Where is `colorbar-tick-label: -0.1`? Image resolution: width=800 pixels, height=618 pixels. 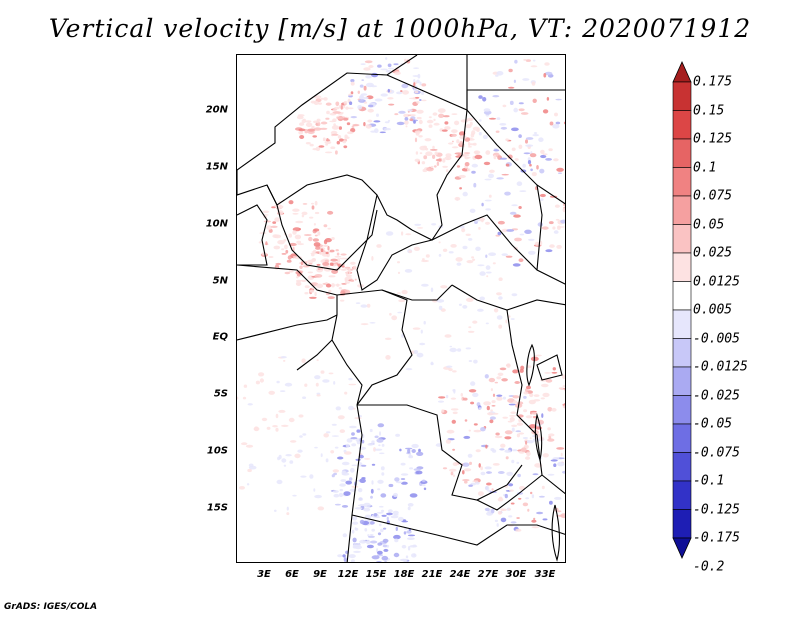
colorbar-tick-label: -0.1 is located at coordinates (709, 481).